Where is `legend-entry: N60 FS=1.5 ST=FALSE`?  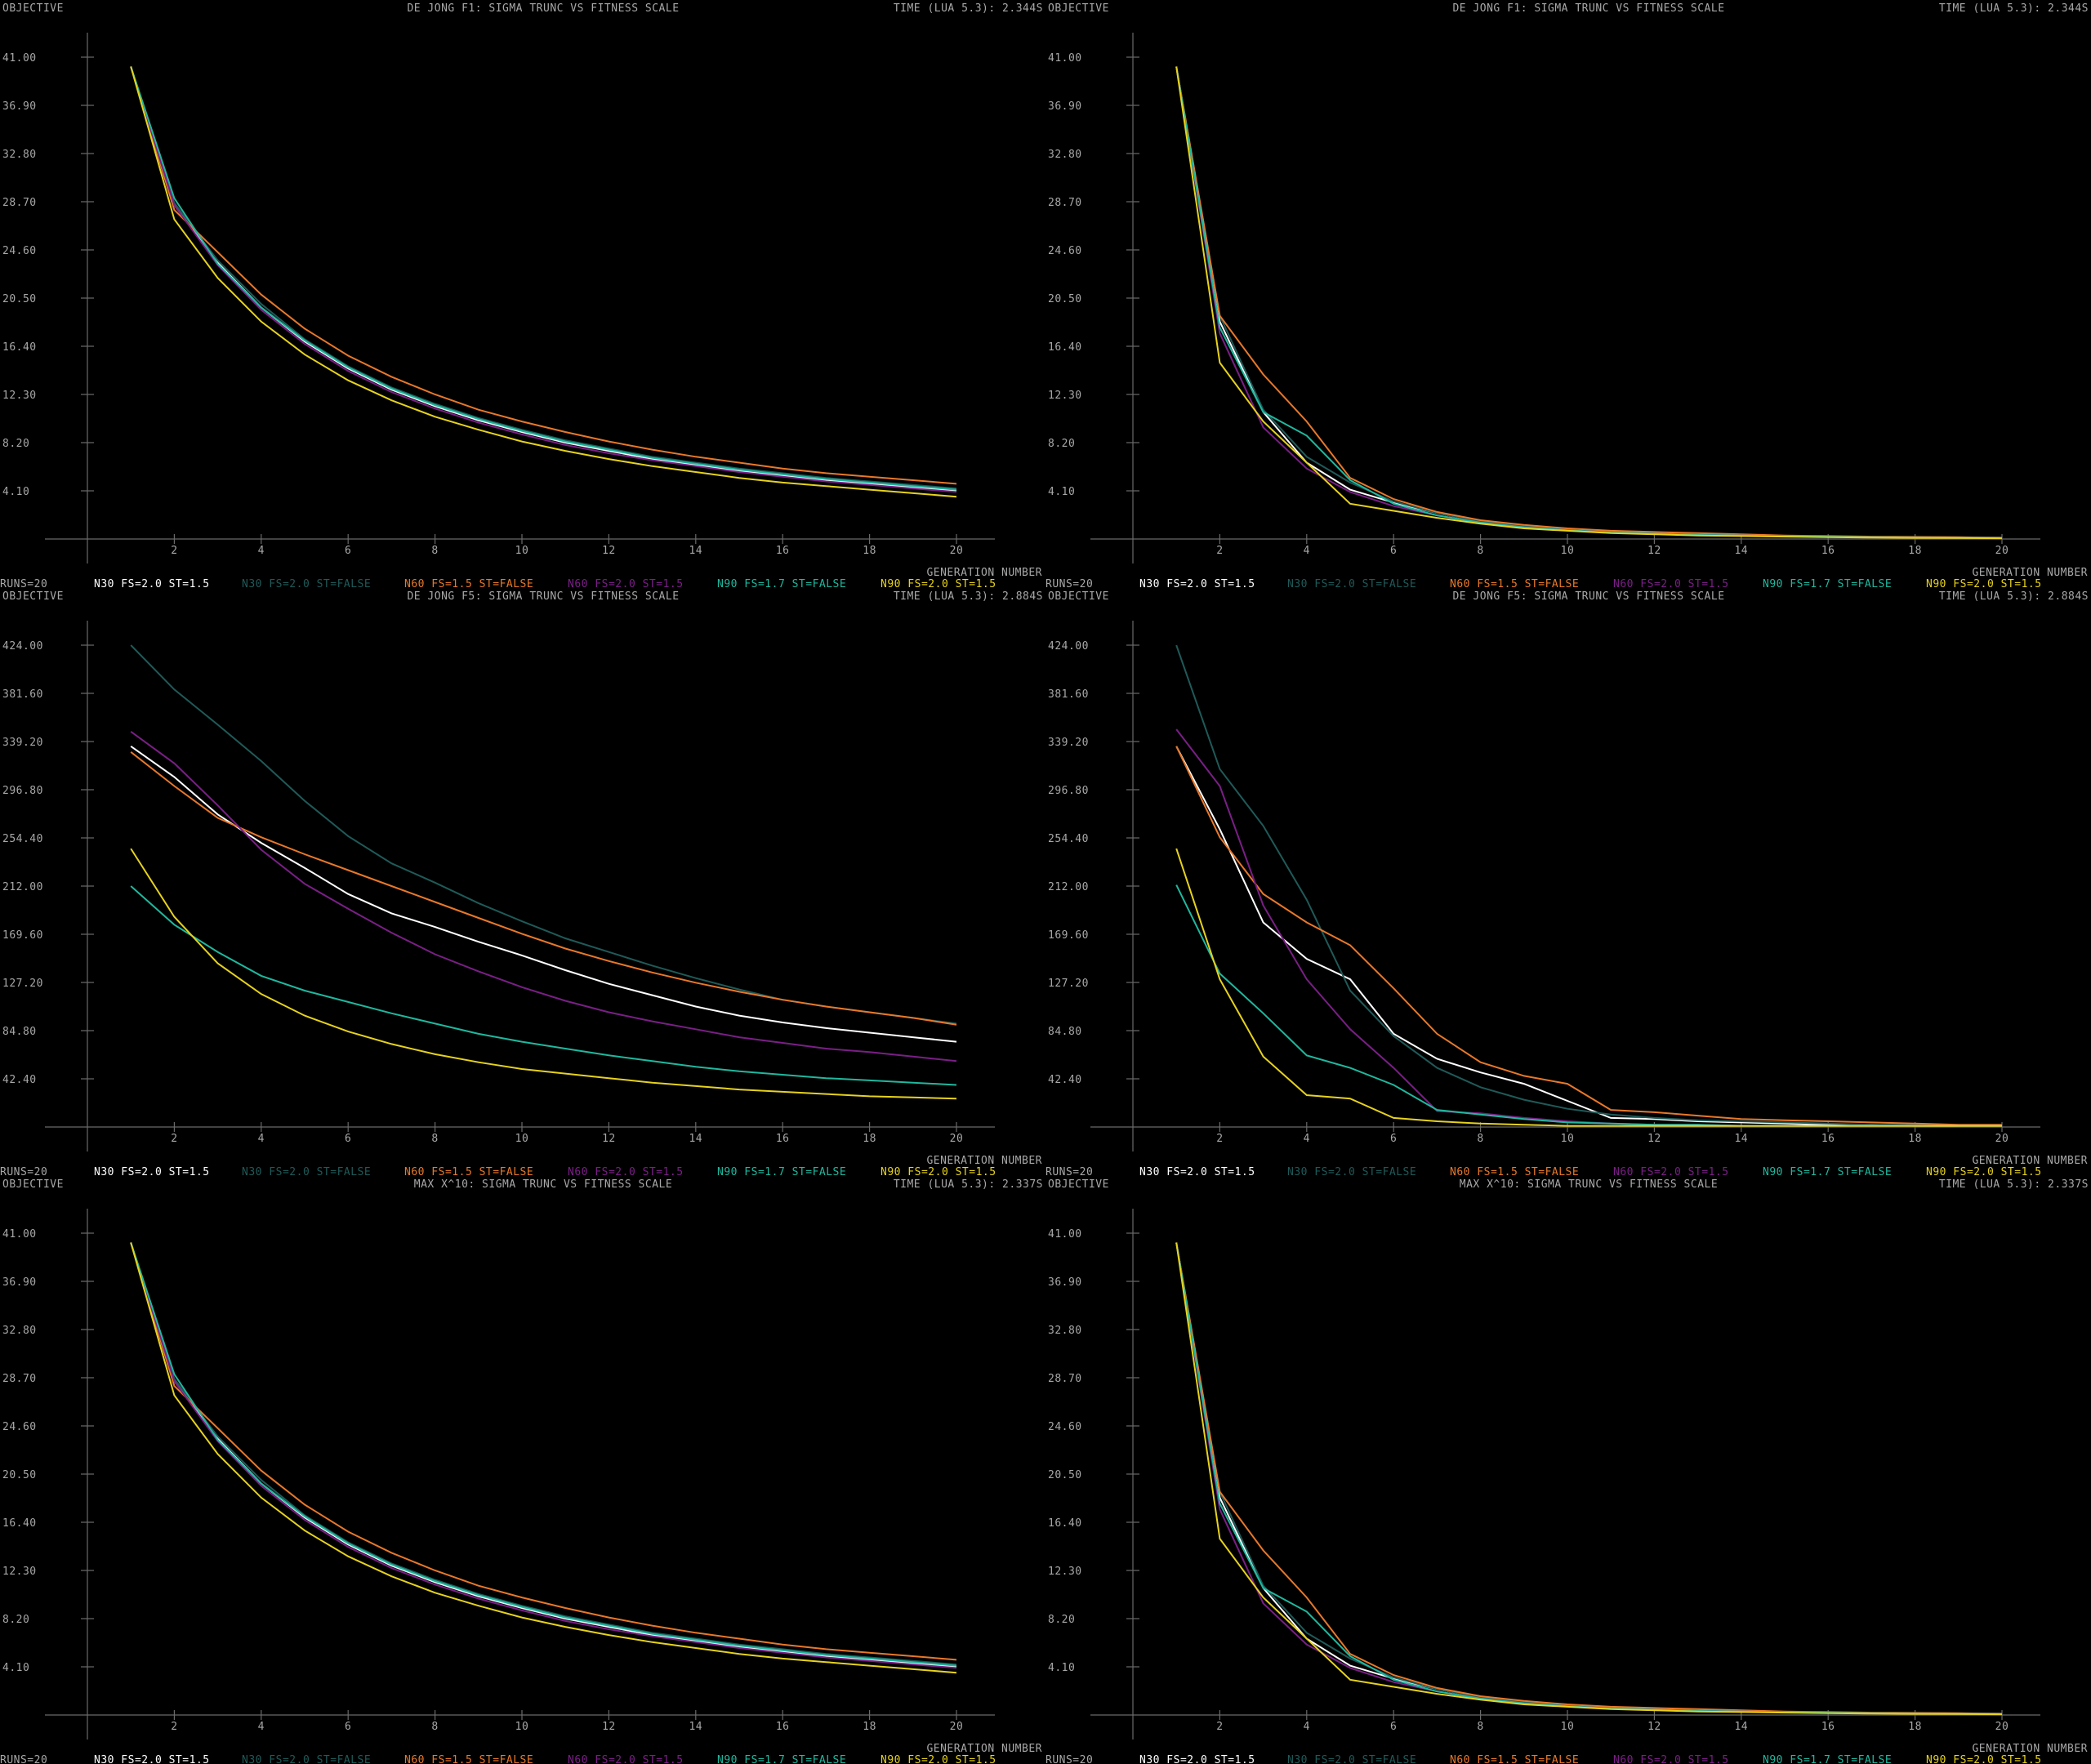
legend-entry: N60 FS=1.5 ST=FALSE is located at coordinates (1514, 584).